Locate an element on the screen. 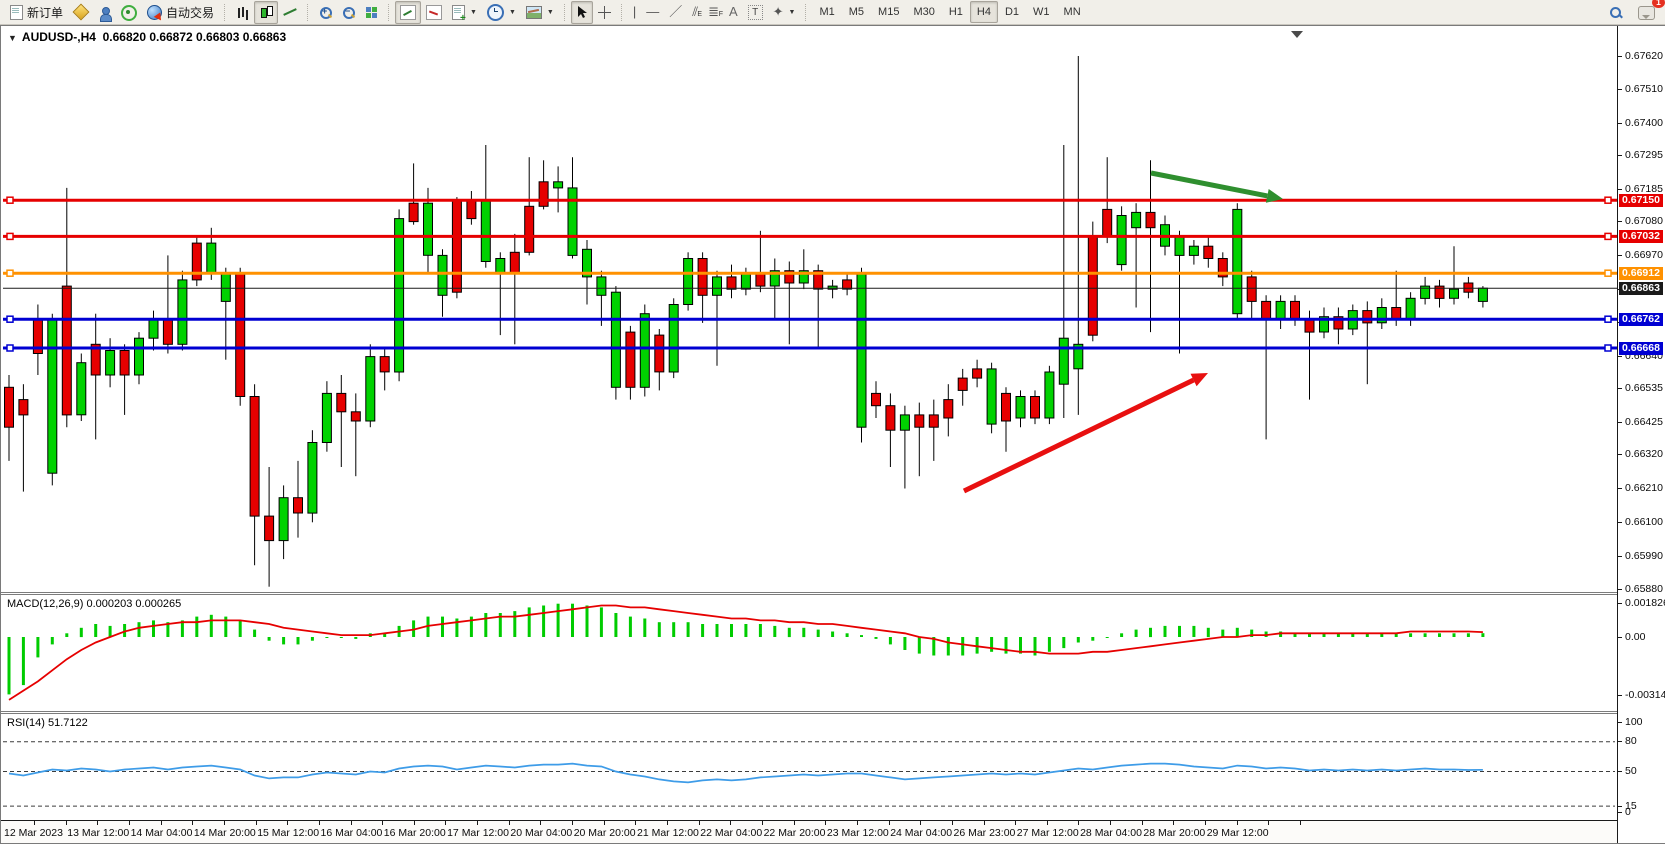  market-watch-button is located at coordinates (105, 12).